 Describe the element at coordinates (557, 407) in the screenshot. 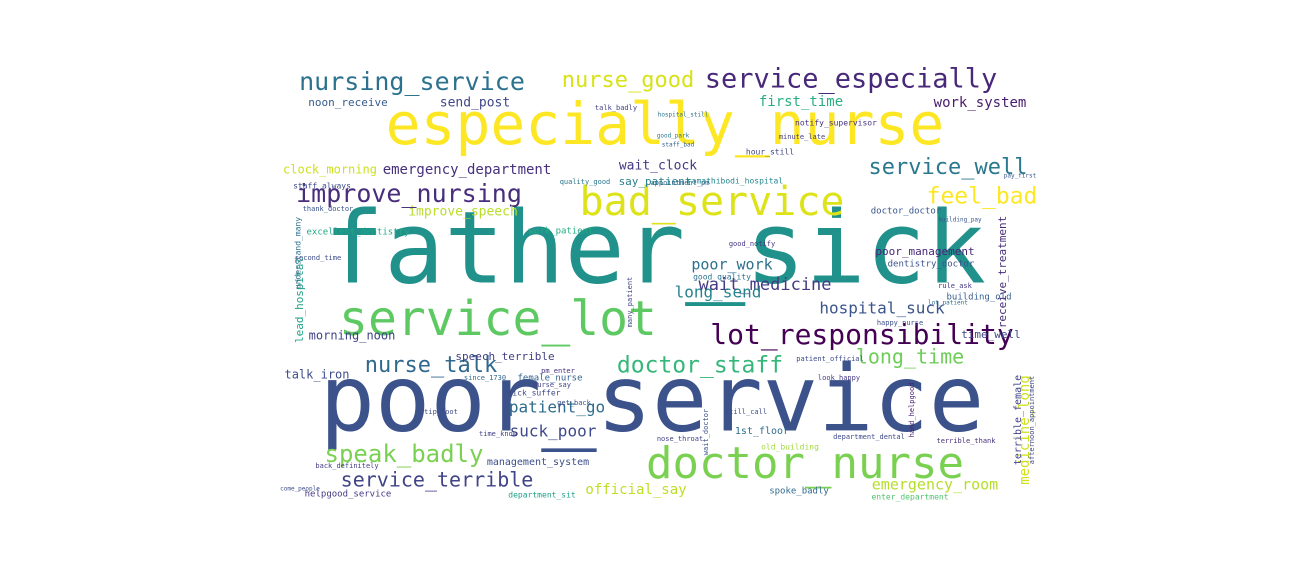

I see `word-patient-go: patient_go` at that location.